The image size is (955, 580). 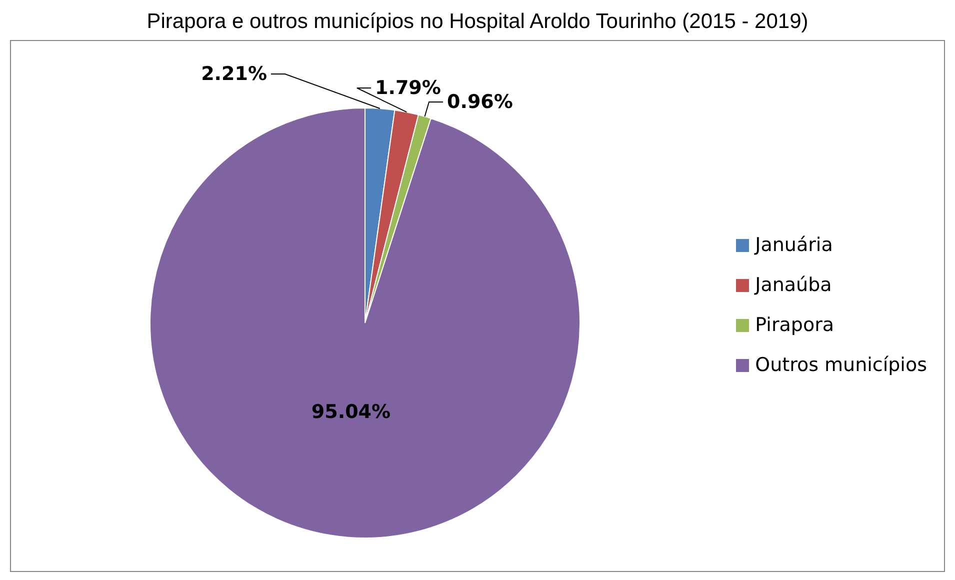 What do you see at coordinates (794, 325) in the screenshot?
I see `legend-label: Pirapora` at bounding box center [794, 325].